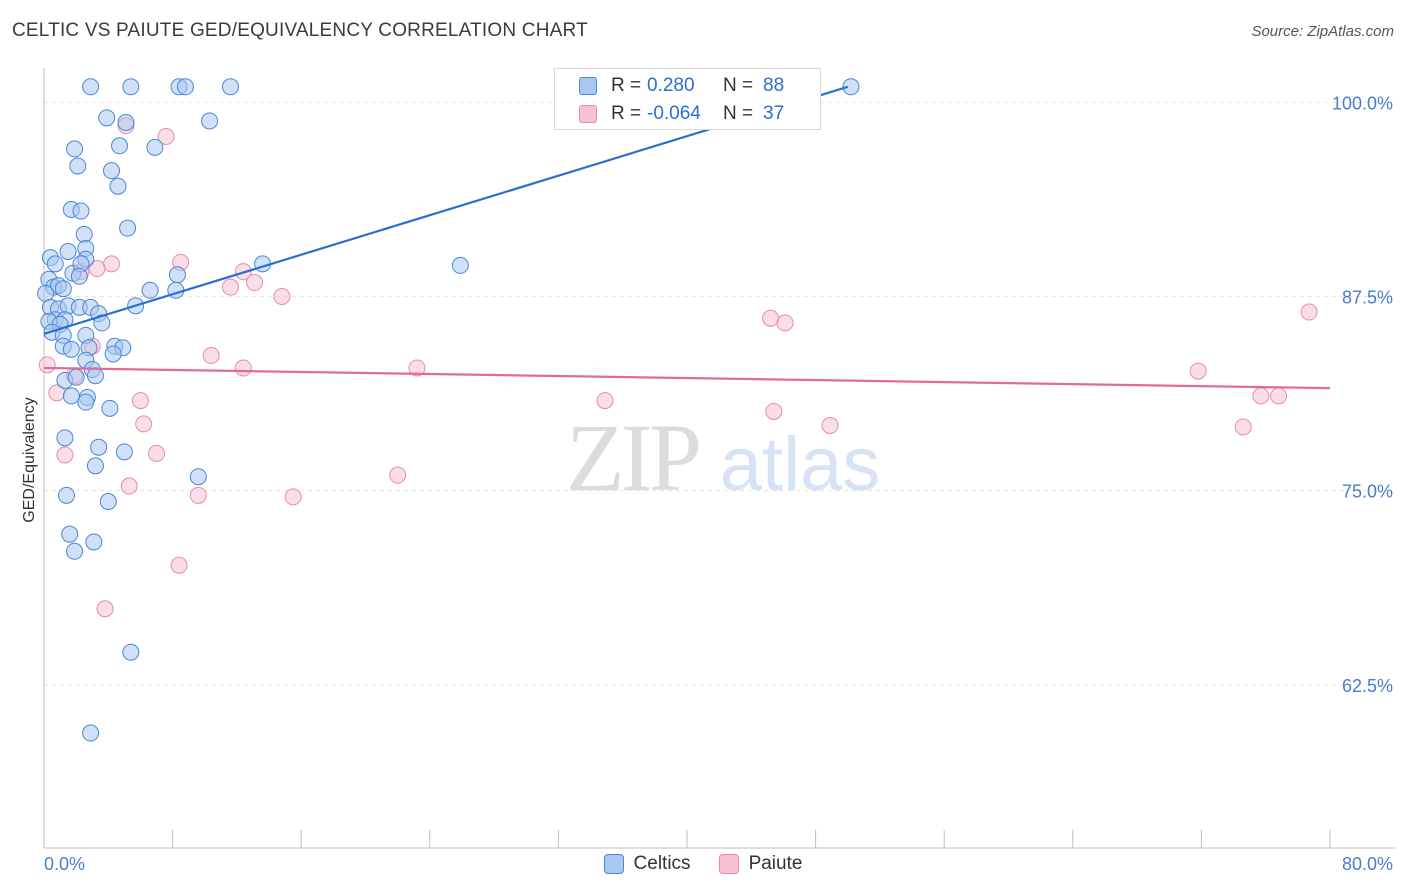 Image resolution: width=1406 pixels, height=892 pixels. Describe the element at coordinates (626, 85) in the screenshot. I see `celtics-r-label: R =` at that location.